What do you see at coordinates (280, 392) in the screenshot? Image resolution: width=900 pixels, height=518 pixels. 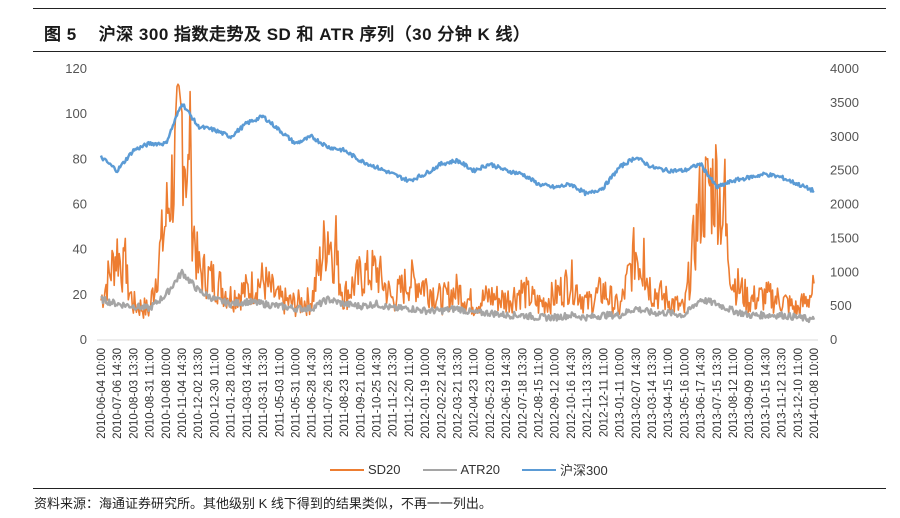 I see `x-tick-label: 2011-05-03 11:00` at bounding box center [280, 392].